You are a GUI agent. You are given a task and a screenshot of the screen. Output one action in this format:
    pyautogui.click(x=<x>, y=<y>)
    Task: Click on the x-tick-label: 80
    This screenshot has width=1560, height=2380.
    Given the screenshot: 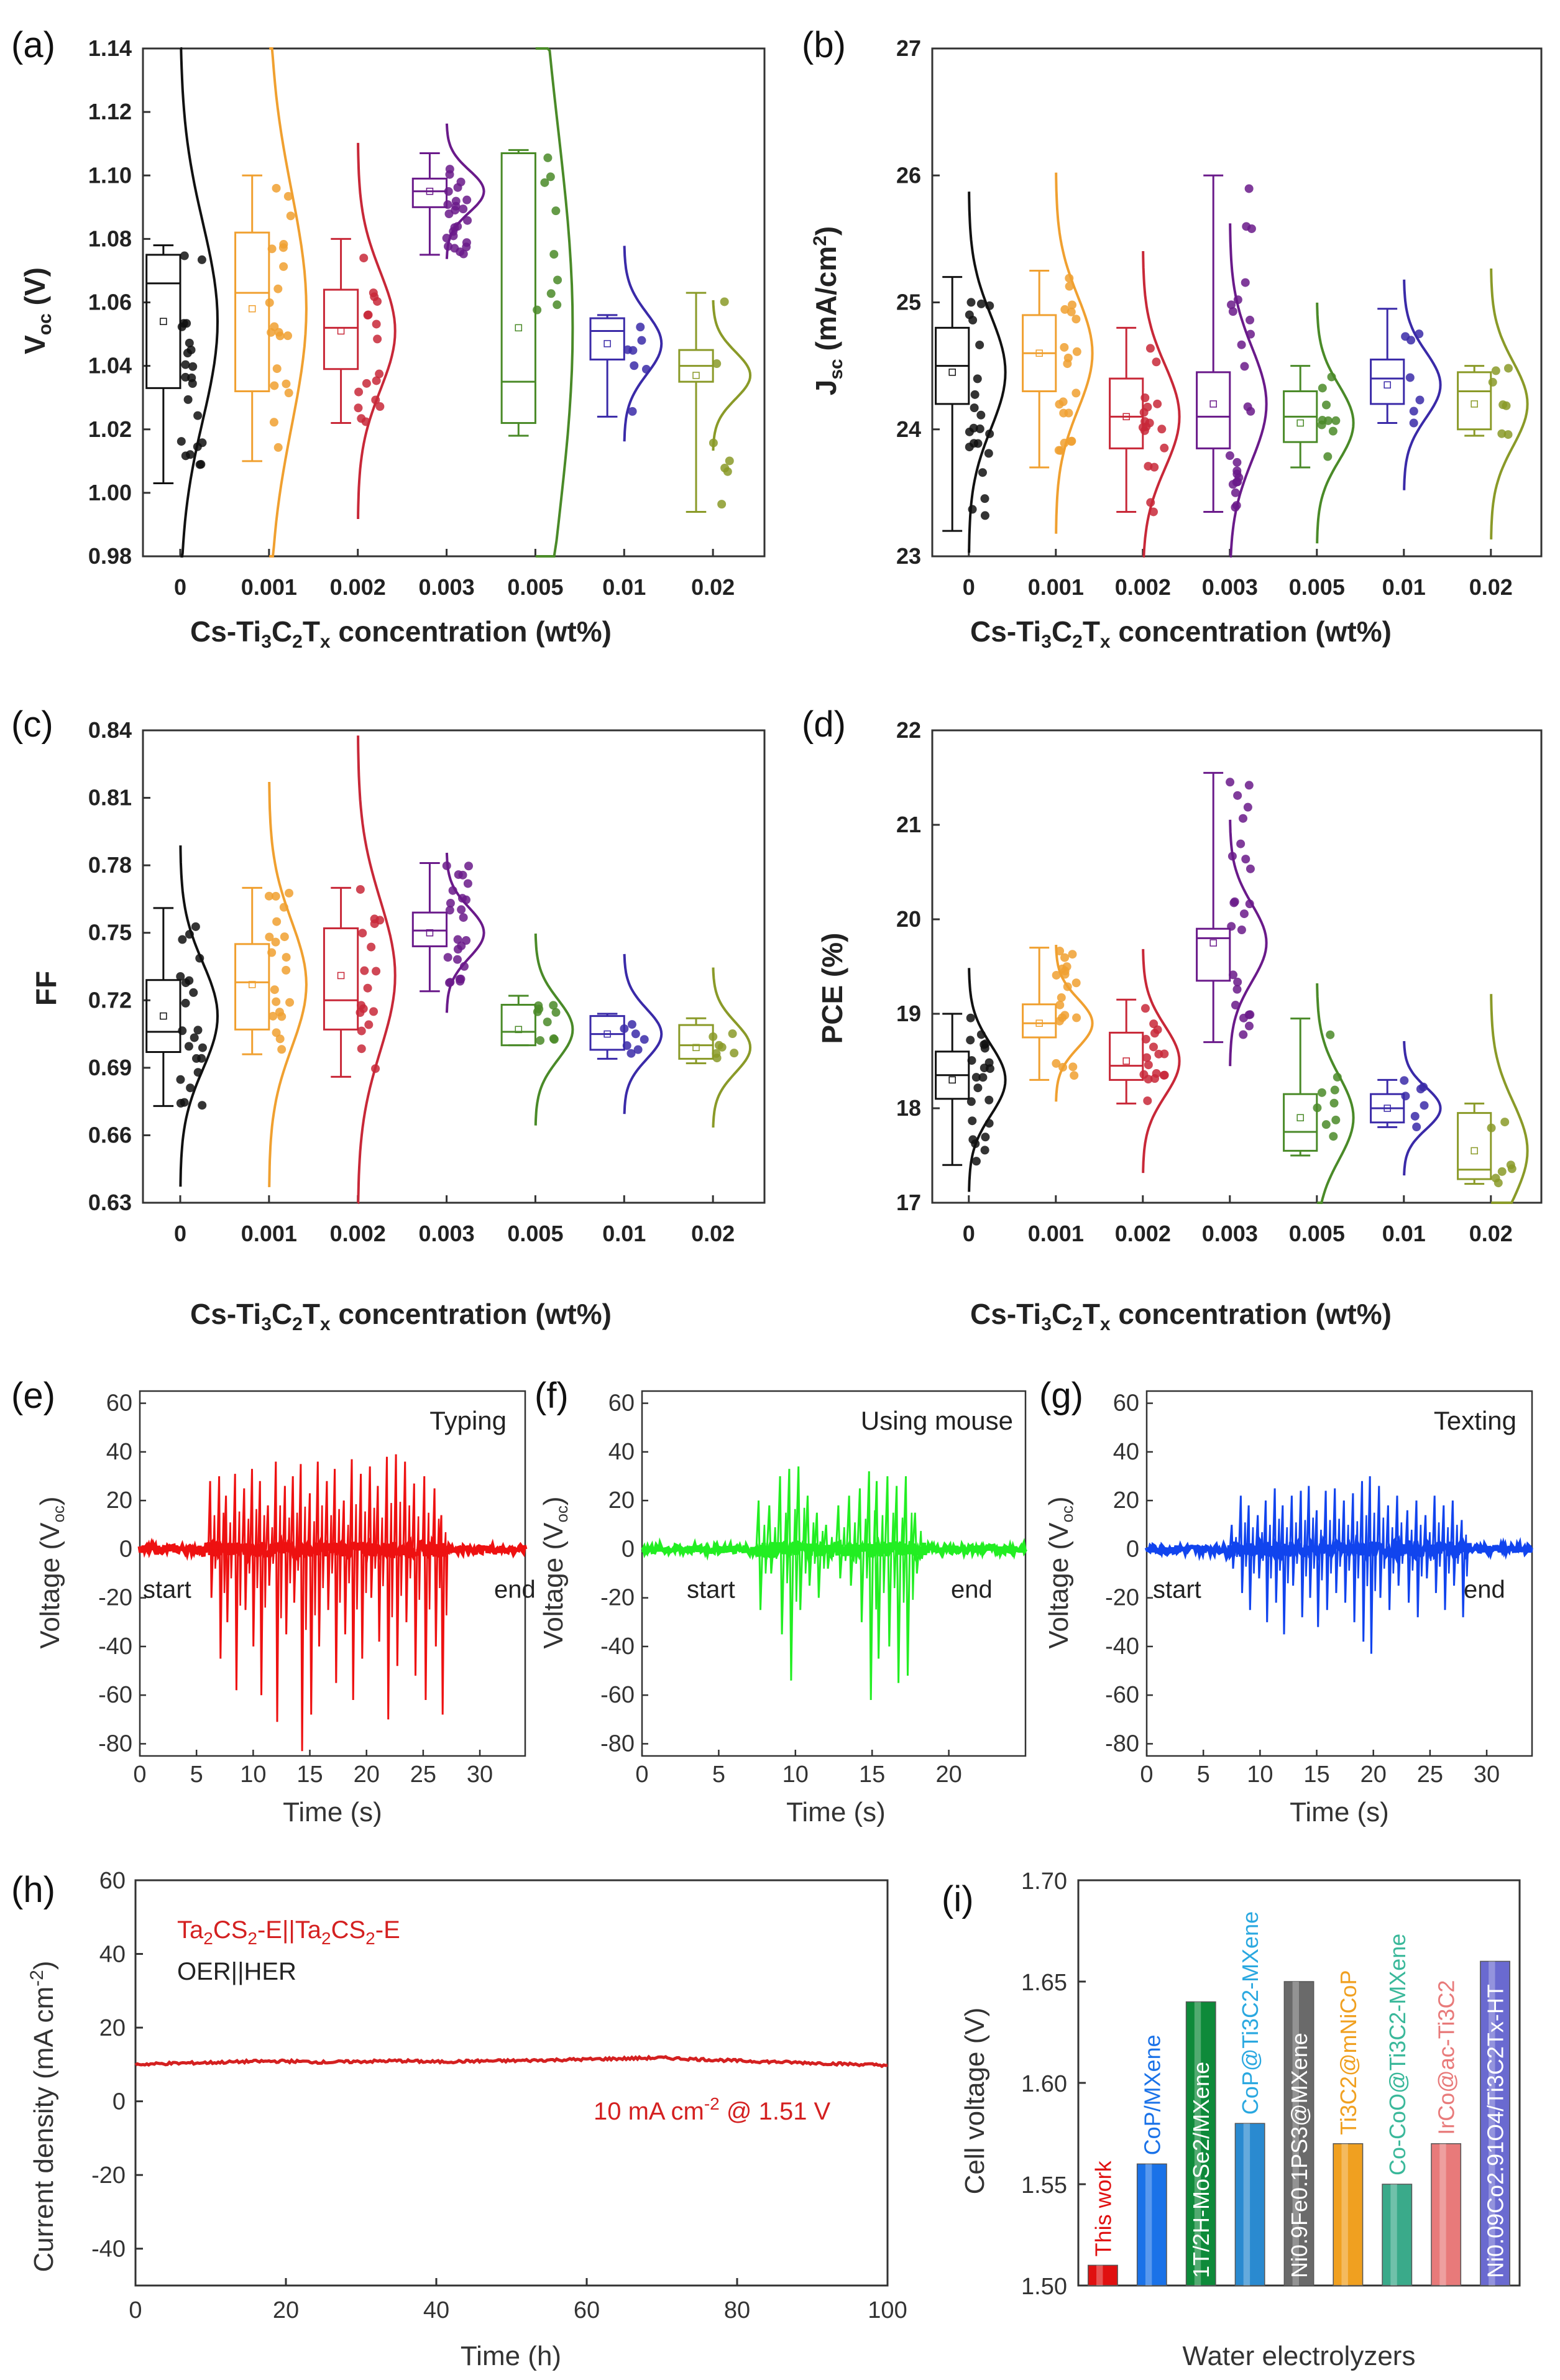 What is the action you would take?
    pyautogui.click(x=737, y=2310)
    